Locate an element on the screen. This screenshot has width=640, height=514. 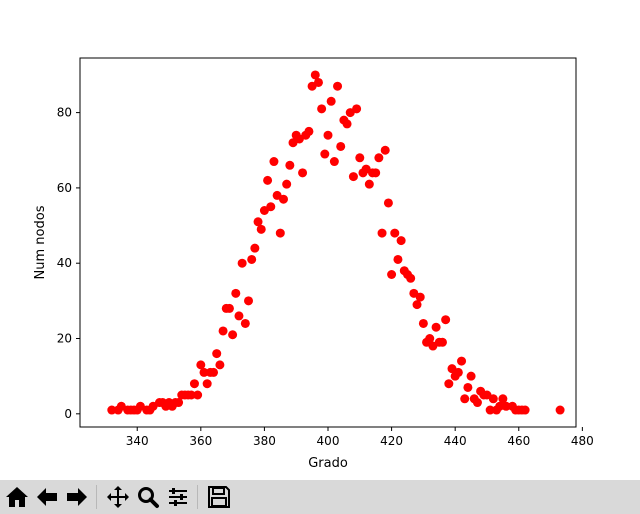
zoom-button is located at coordinates (147, 497).